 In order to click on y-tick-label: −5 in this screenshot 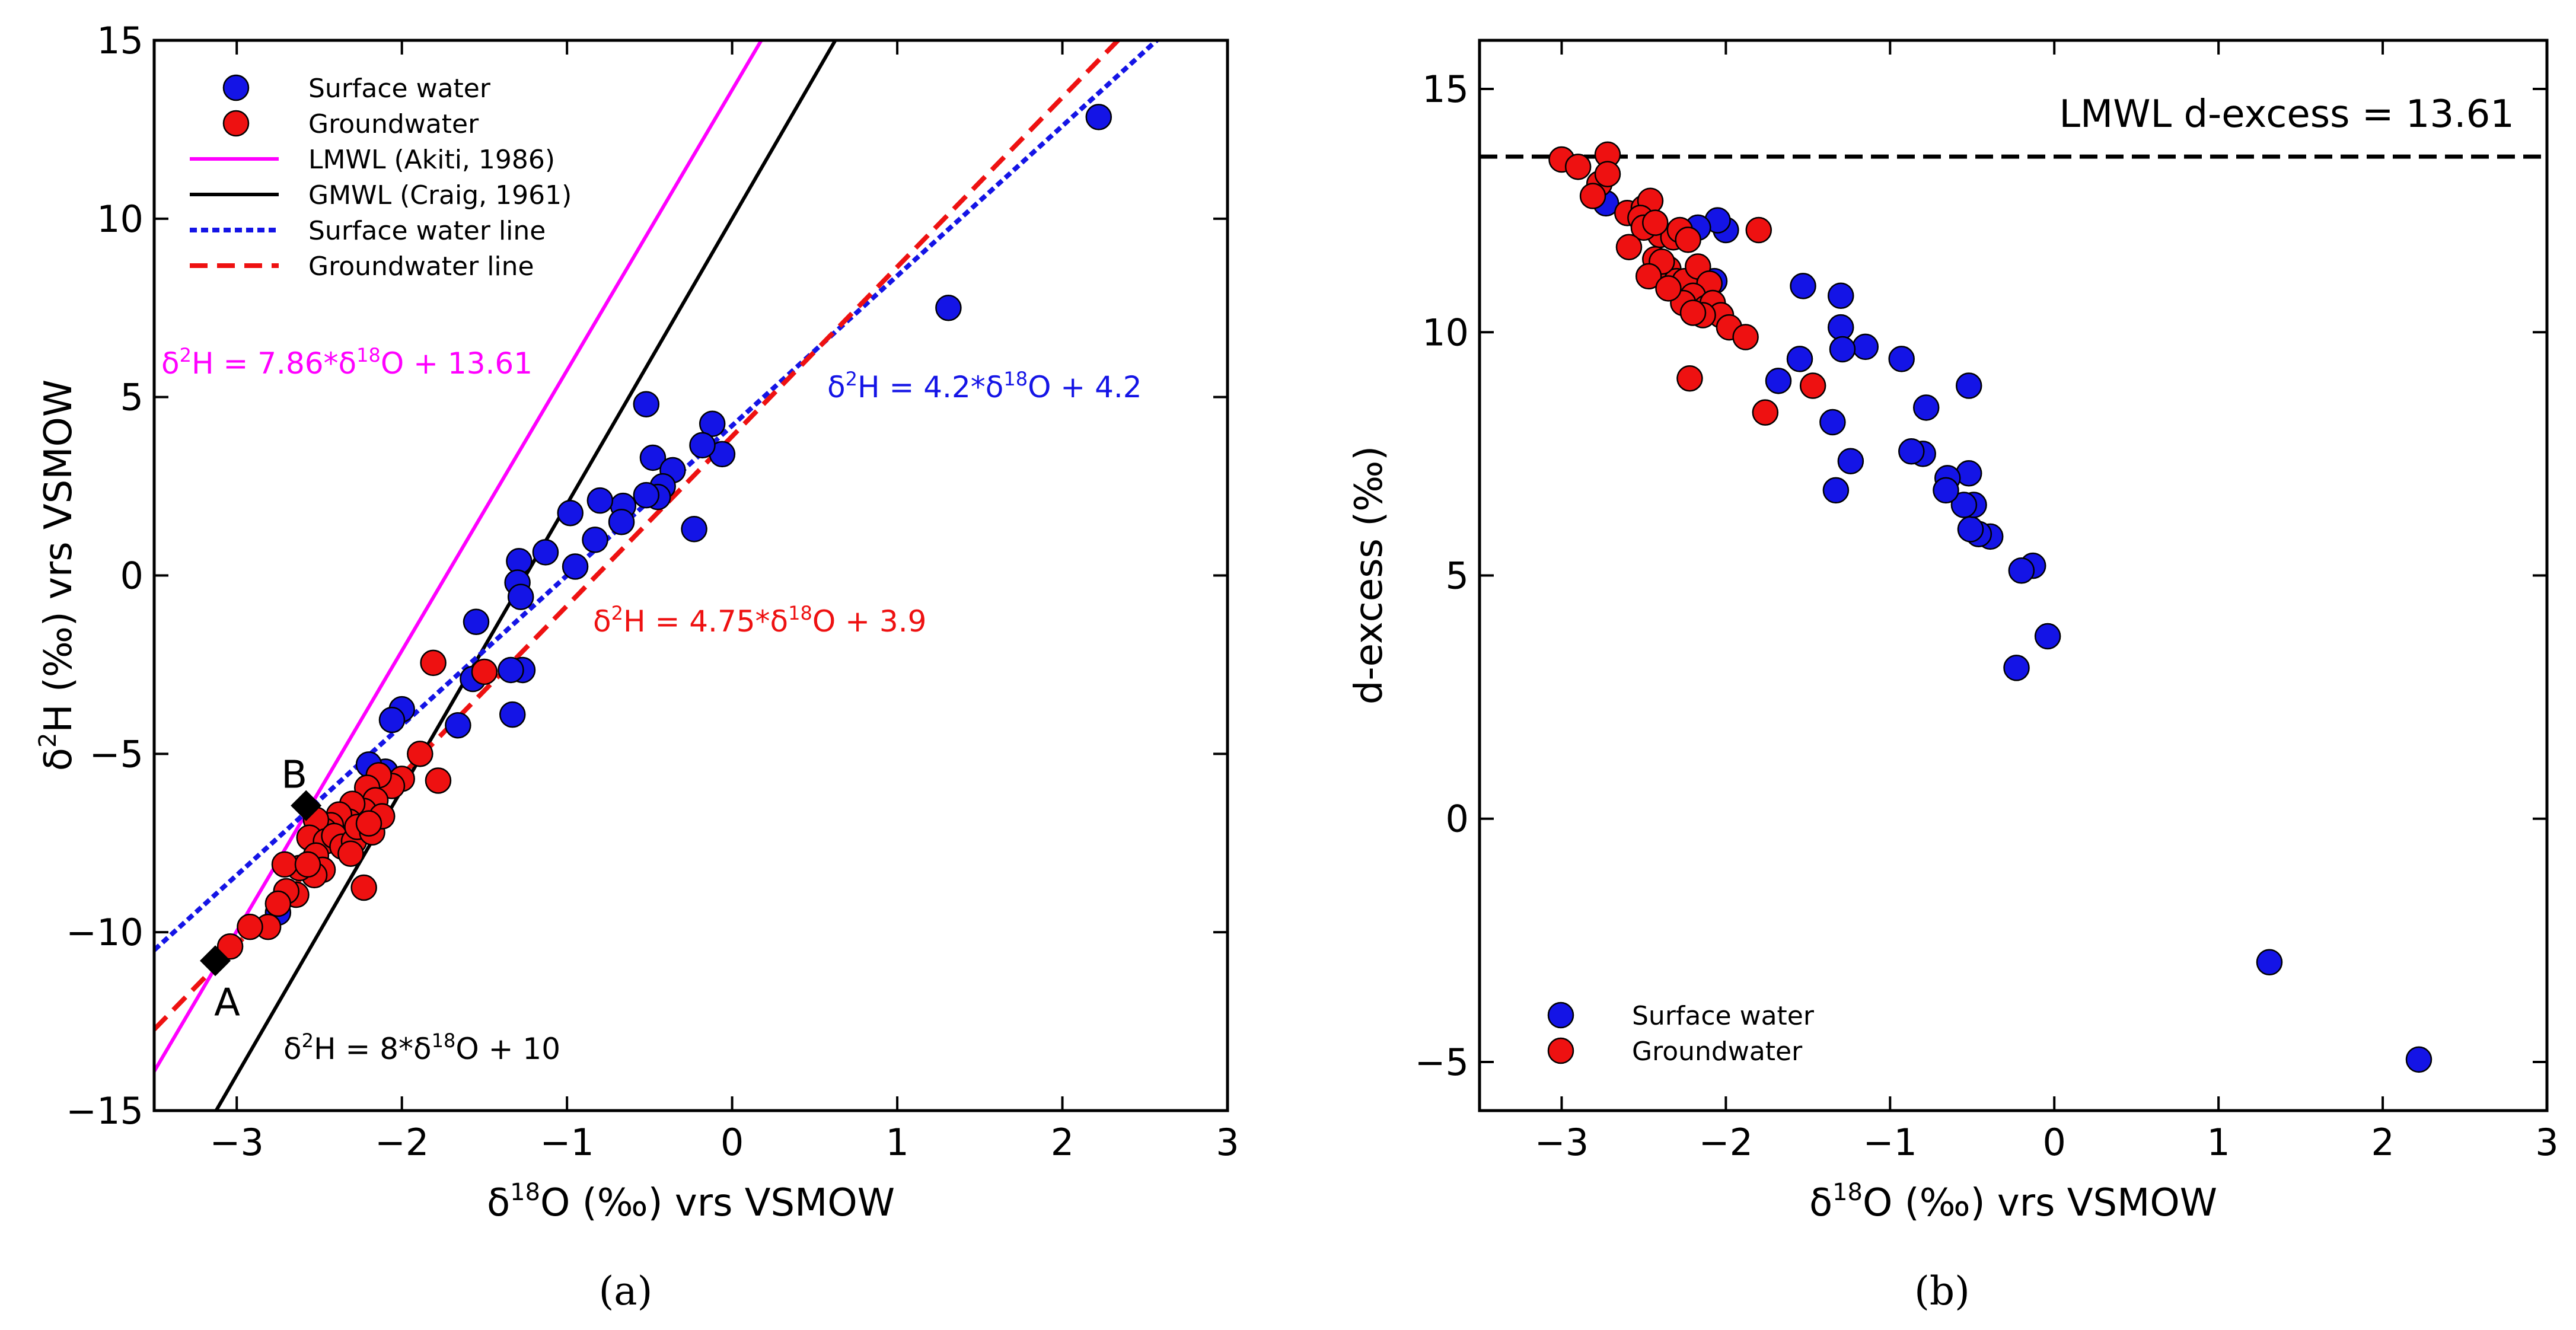, I will do `click(1442, 1062)`.